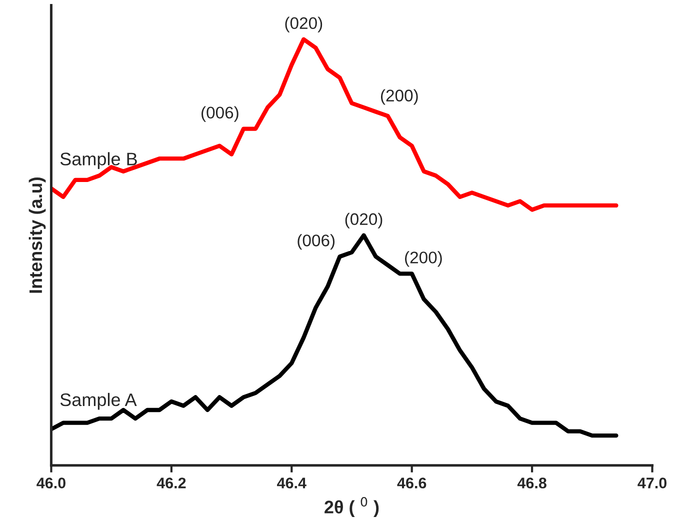  Describe the element at coordinates (51, 483) in the screenshot. I see `x-tick-label: 46.0` at that location.